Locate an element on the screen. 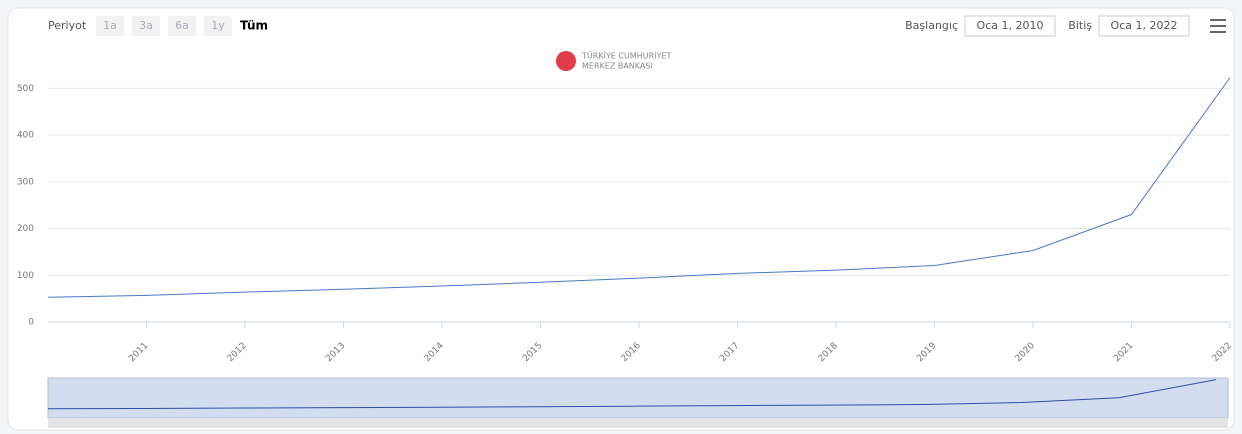 The image size is (1242, 434). end-input is located at coordinates (1144, 26).